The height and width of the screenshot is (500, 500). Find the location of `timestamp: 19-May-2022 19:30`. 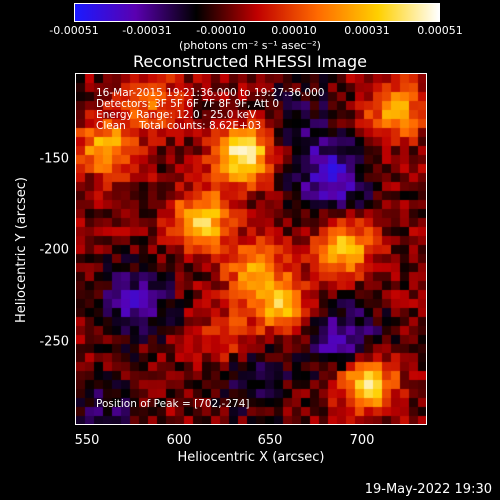

timestamp: 19-May-2022 19:30 is located at coordinates (428, 489).